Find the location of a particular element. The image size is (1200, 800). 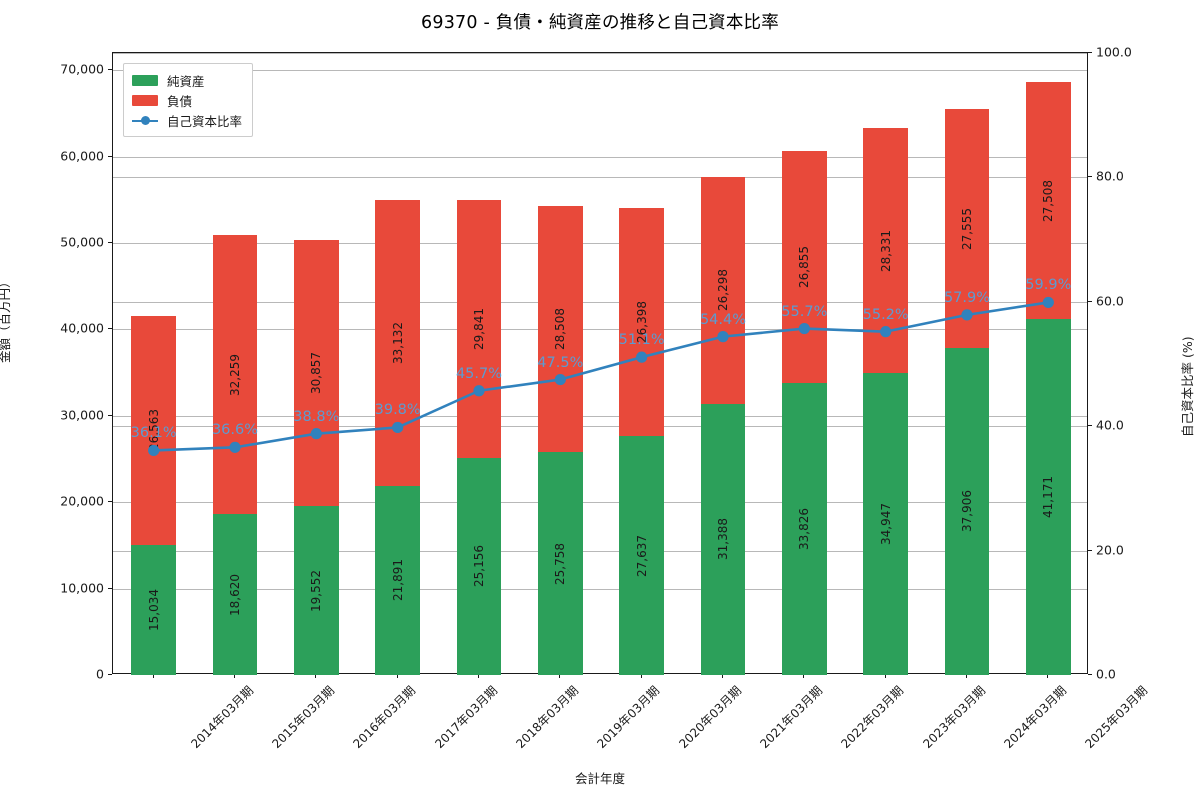

x-axis-tick-label: 2021年03月期 is located at coordinates (791, 717).